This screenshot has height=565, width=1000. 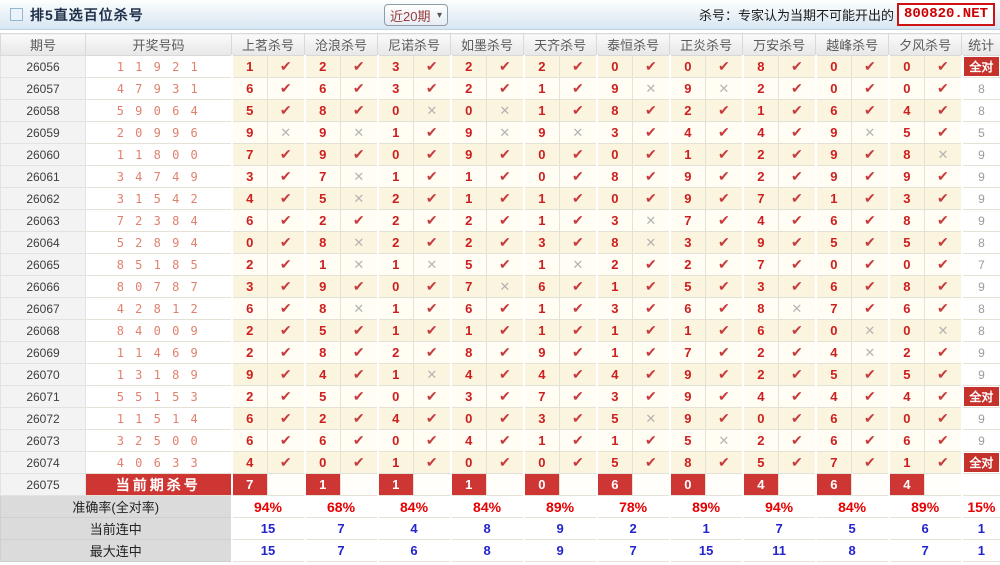 What do you see at coordinates (116, 528) in the screenshot?
I see `summary-label: 当前连中` at bounding box center [116, 528].